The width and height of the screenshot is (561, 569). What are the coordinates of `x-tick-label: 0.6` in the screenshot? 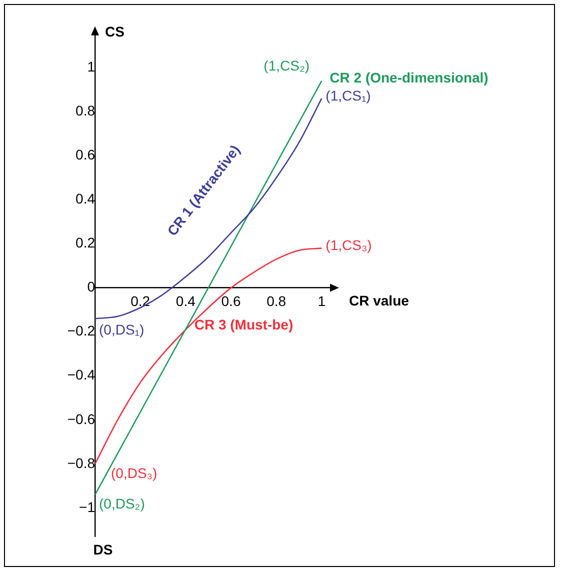 It's located at (231, 301).